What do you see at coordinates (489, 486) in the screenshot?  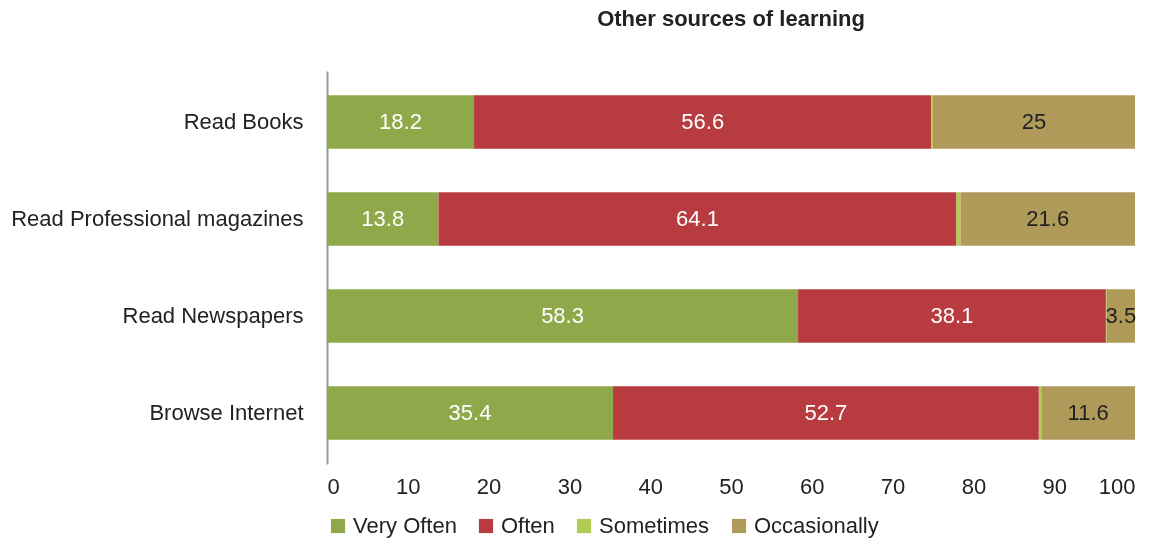 I see `x-tick-label: 20` at bounding box center [489, 486].